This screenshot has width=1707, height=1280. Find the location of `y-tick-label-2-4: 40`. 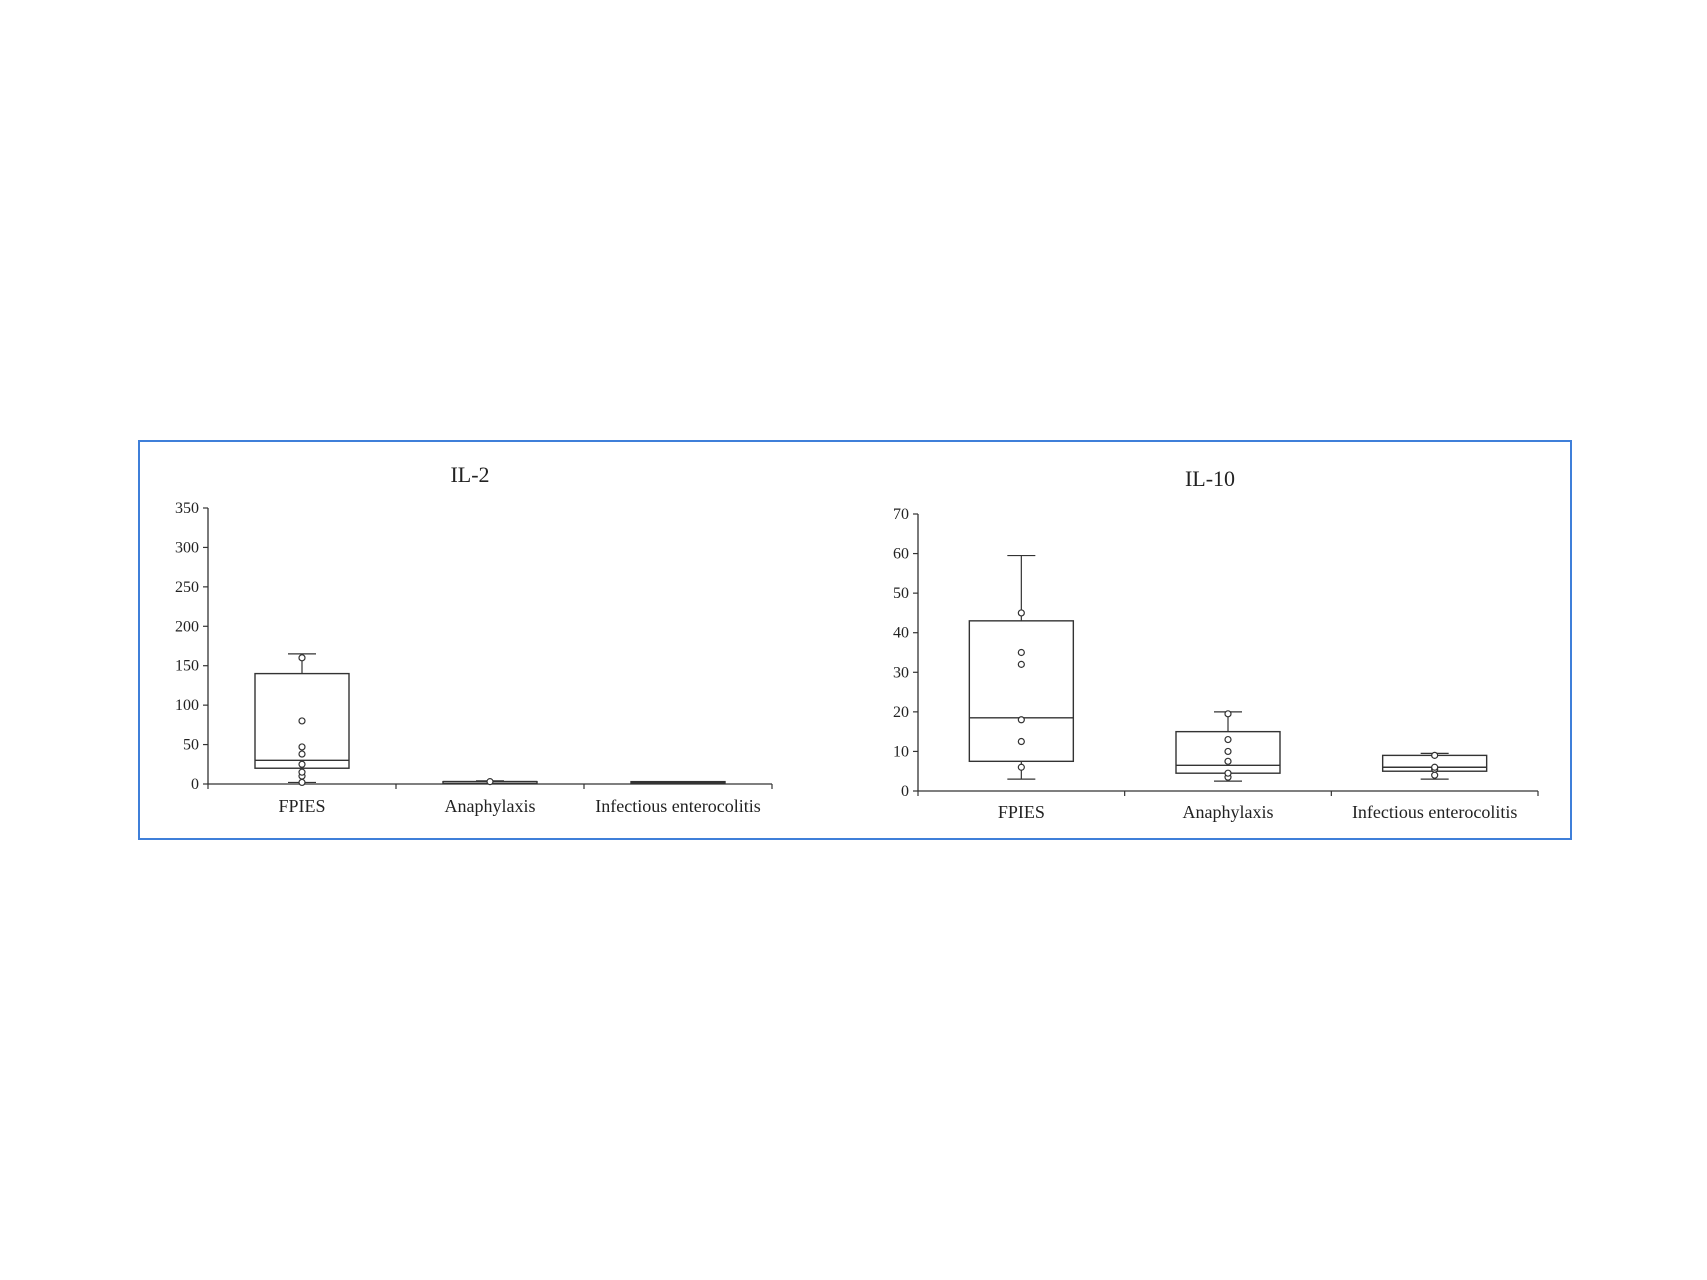

y-tick-label-2-4: 40 is located at coordinates (901, 633).